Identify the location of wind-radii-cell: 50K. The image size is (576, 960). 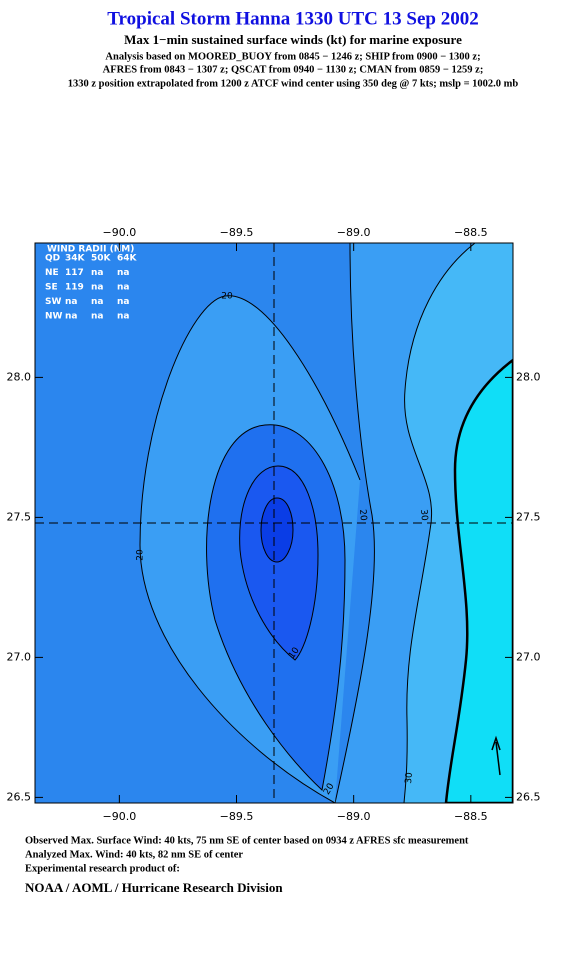
(101, 259).